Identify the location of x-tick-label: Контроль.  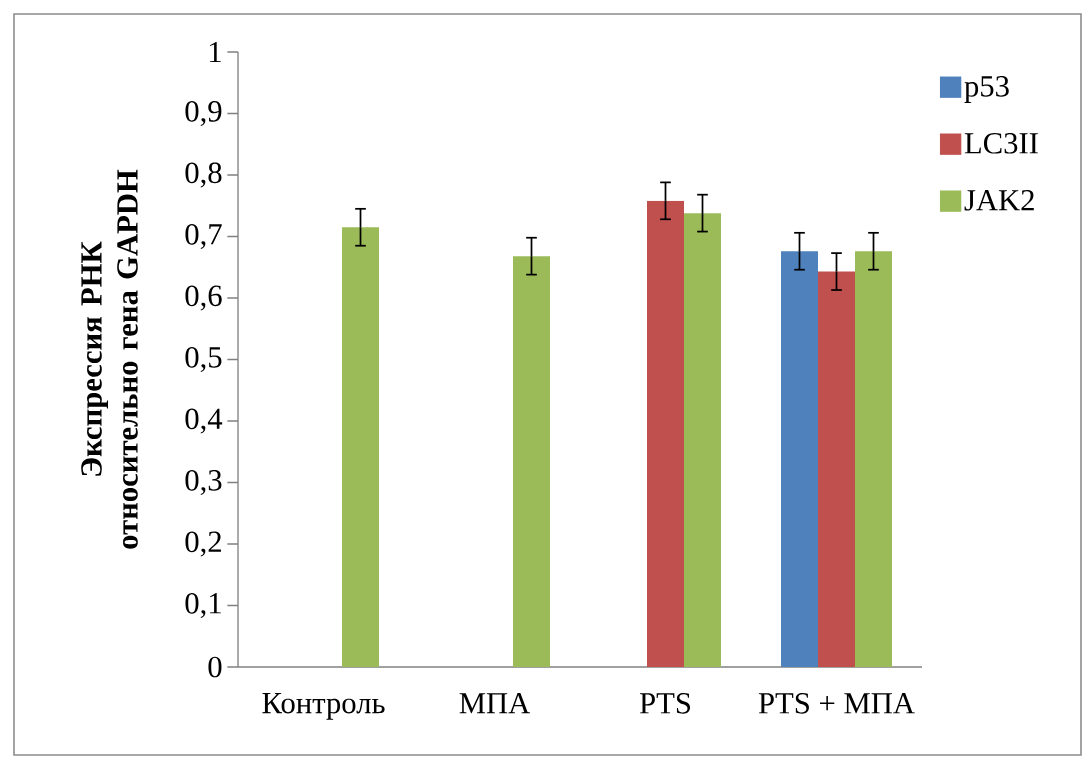
(323, 706).